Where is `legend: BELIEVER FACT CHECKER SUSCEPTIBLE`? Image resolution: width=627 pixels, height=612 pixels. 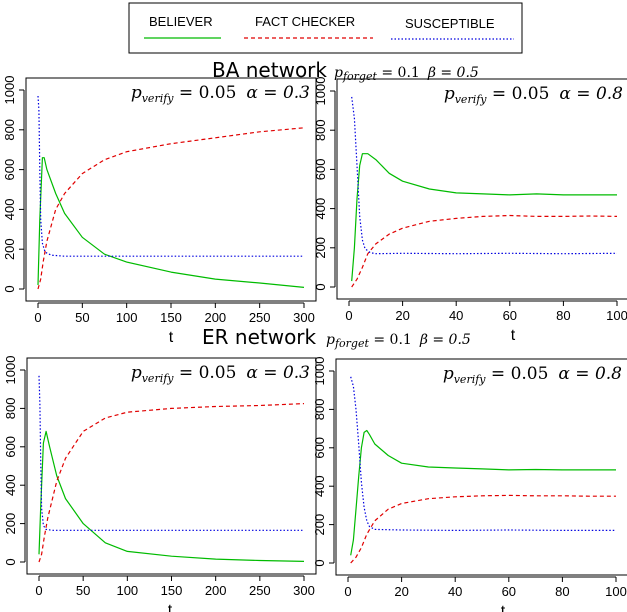
legend: BELIEVER FACT CHECKER SUSCEPTIBLE is located at coordinates (325, 28).